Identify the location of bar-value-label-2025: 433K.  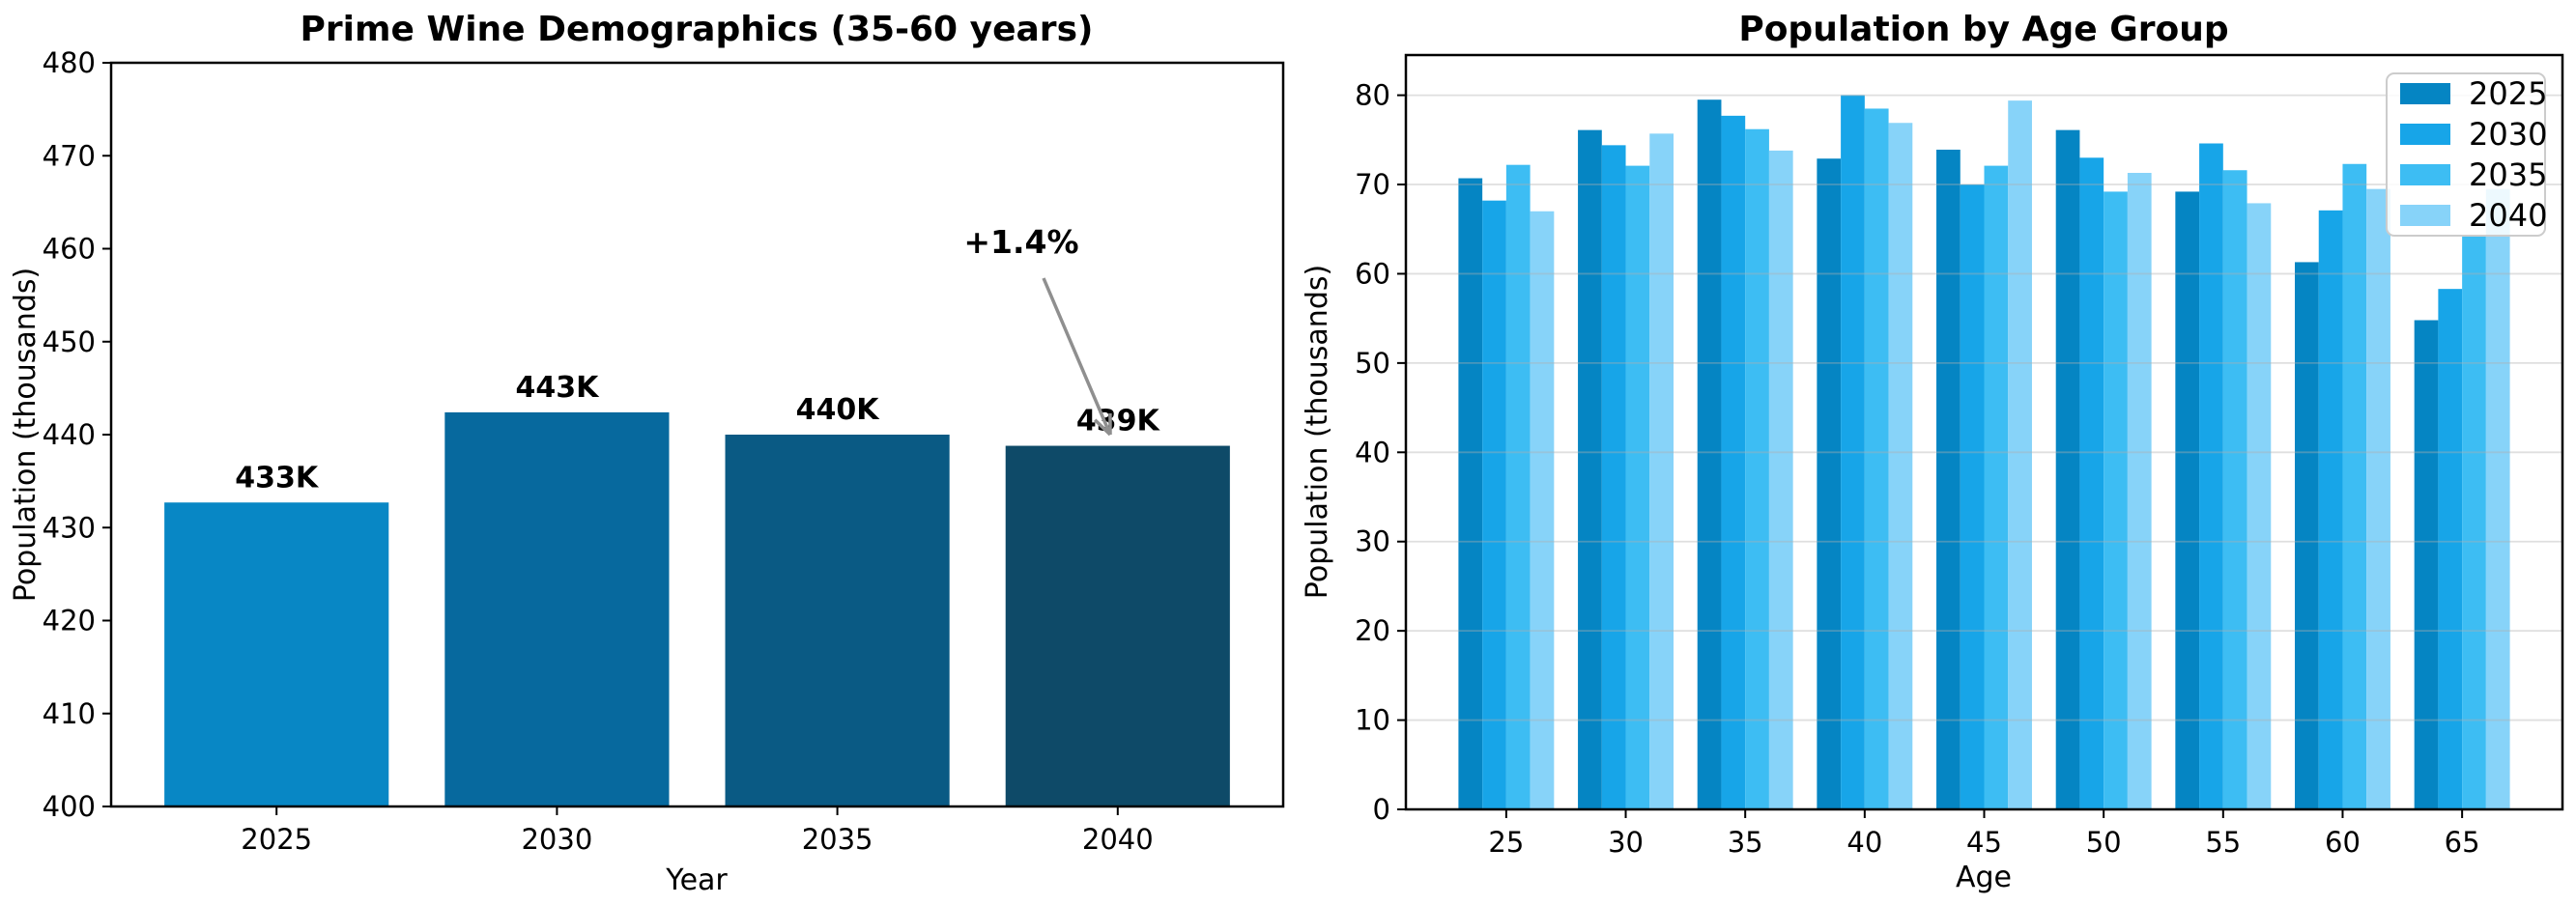
(277, 478).